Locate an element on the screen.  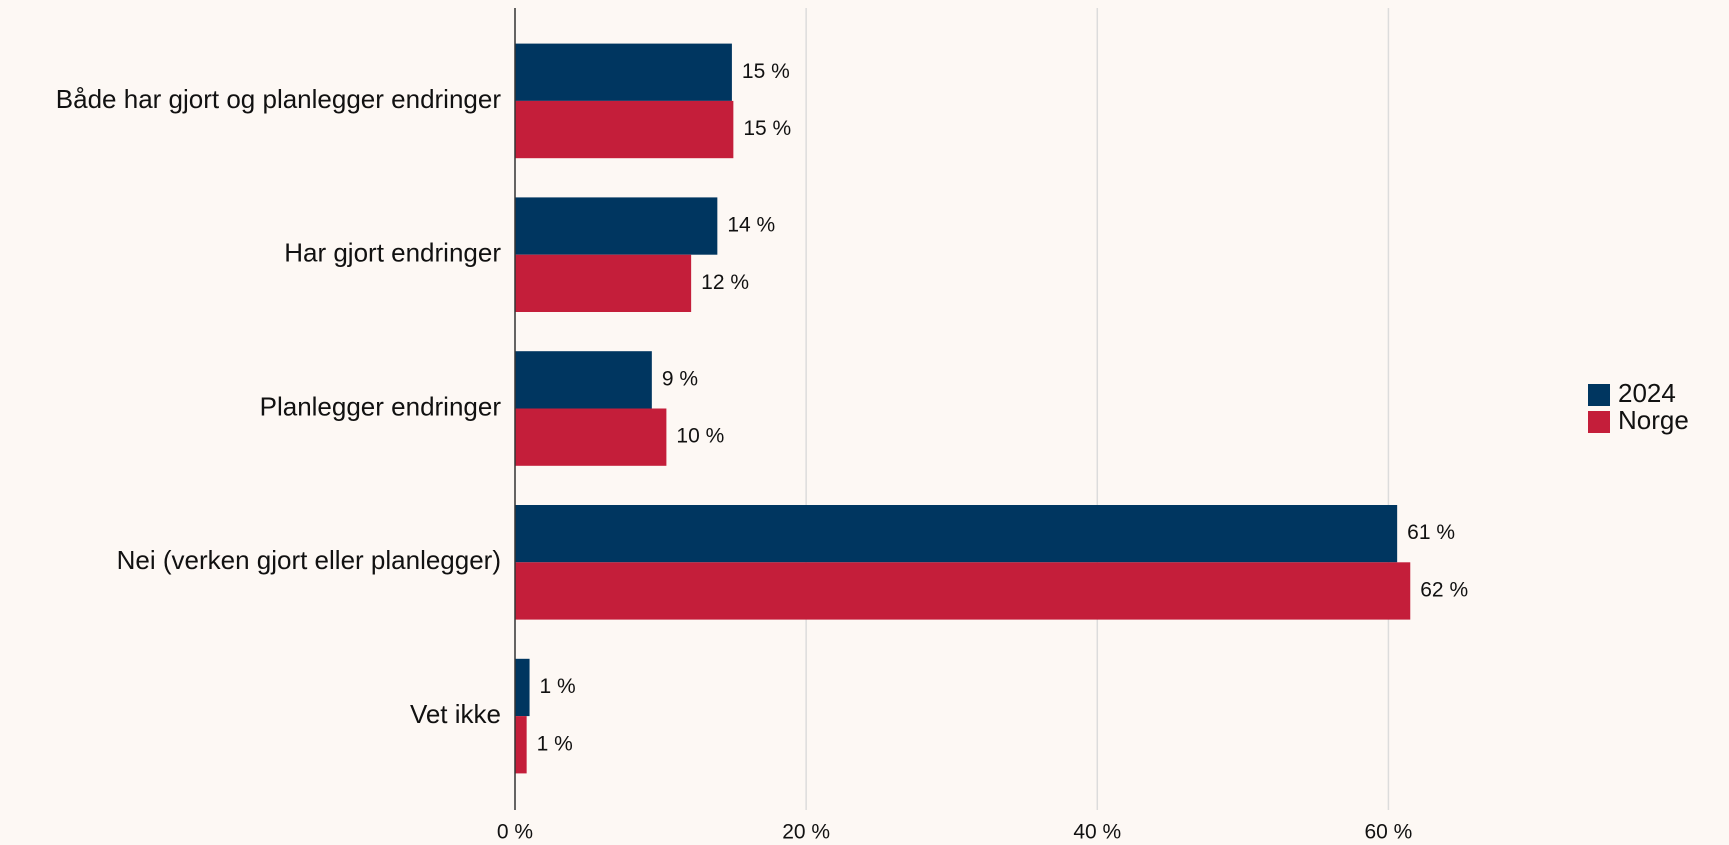
value-label: 14 % is located at coordinates (751, 225).